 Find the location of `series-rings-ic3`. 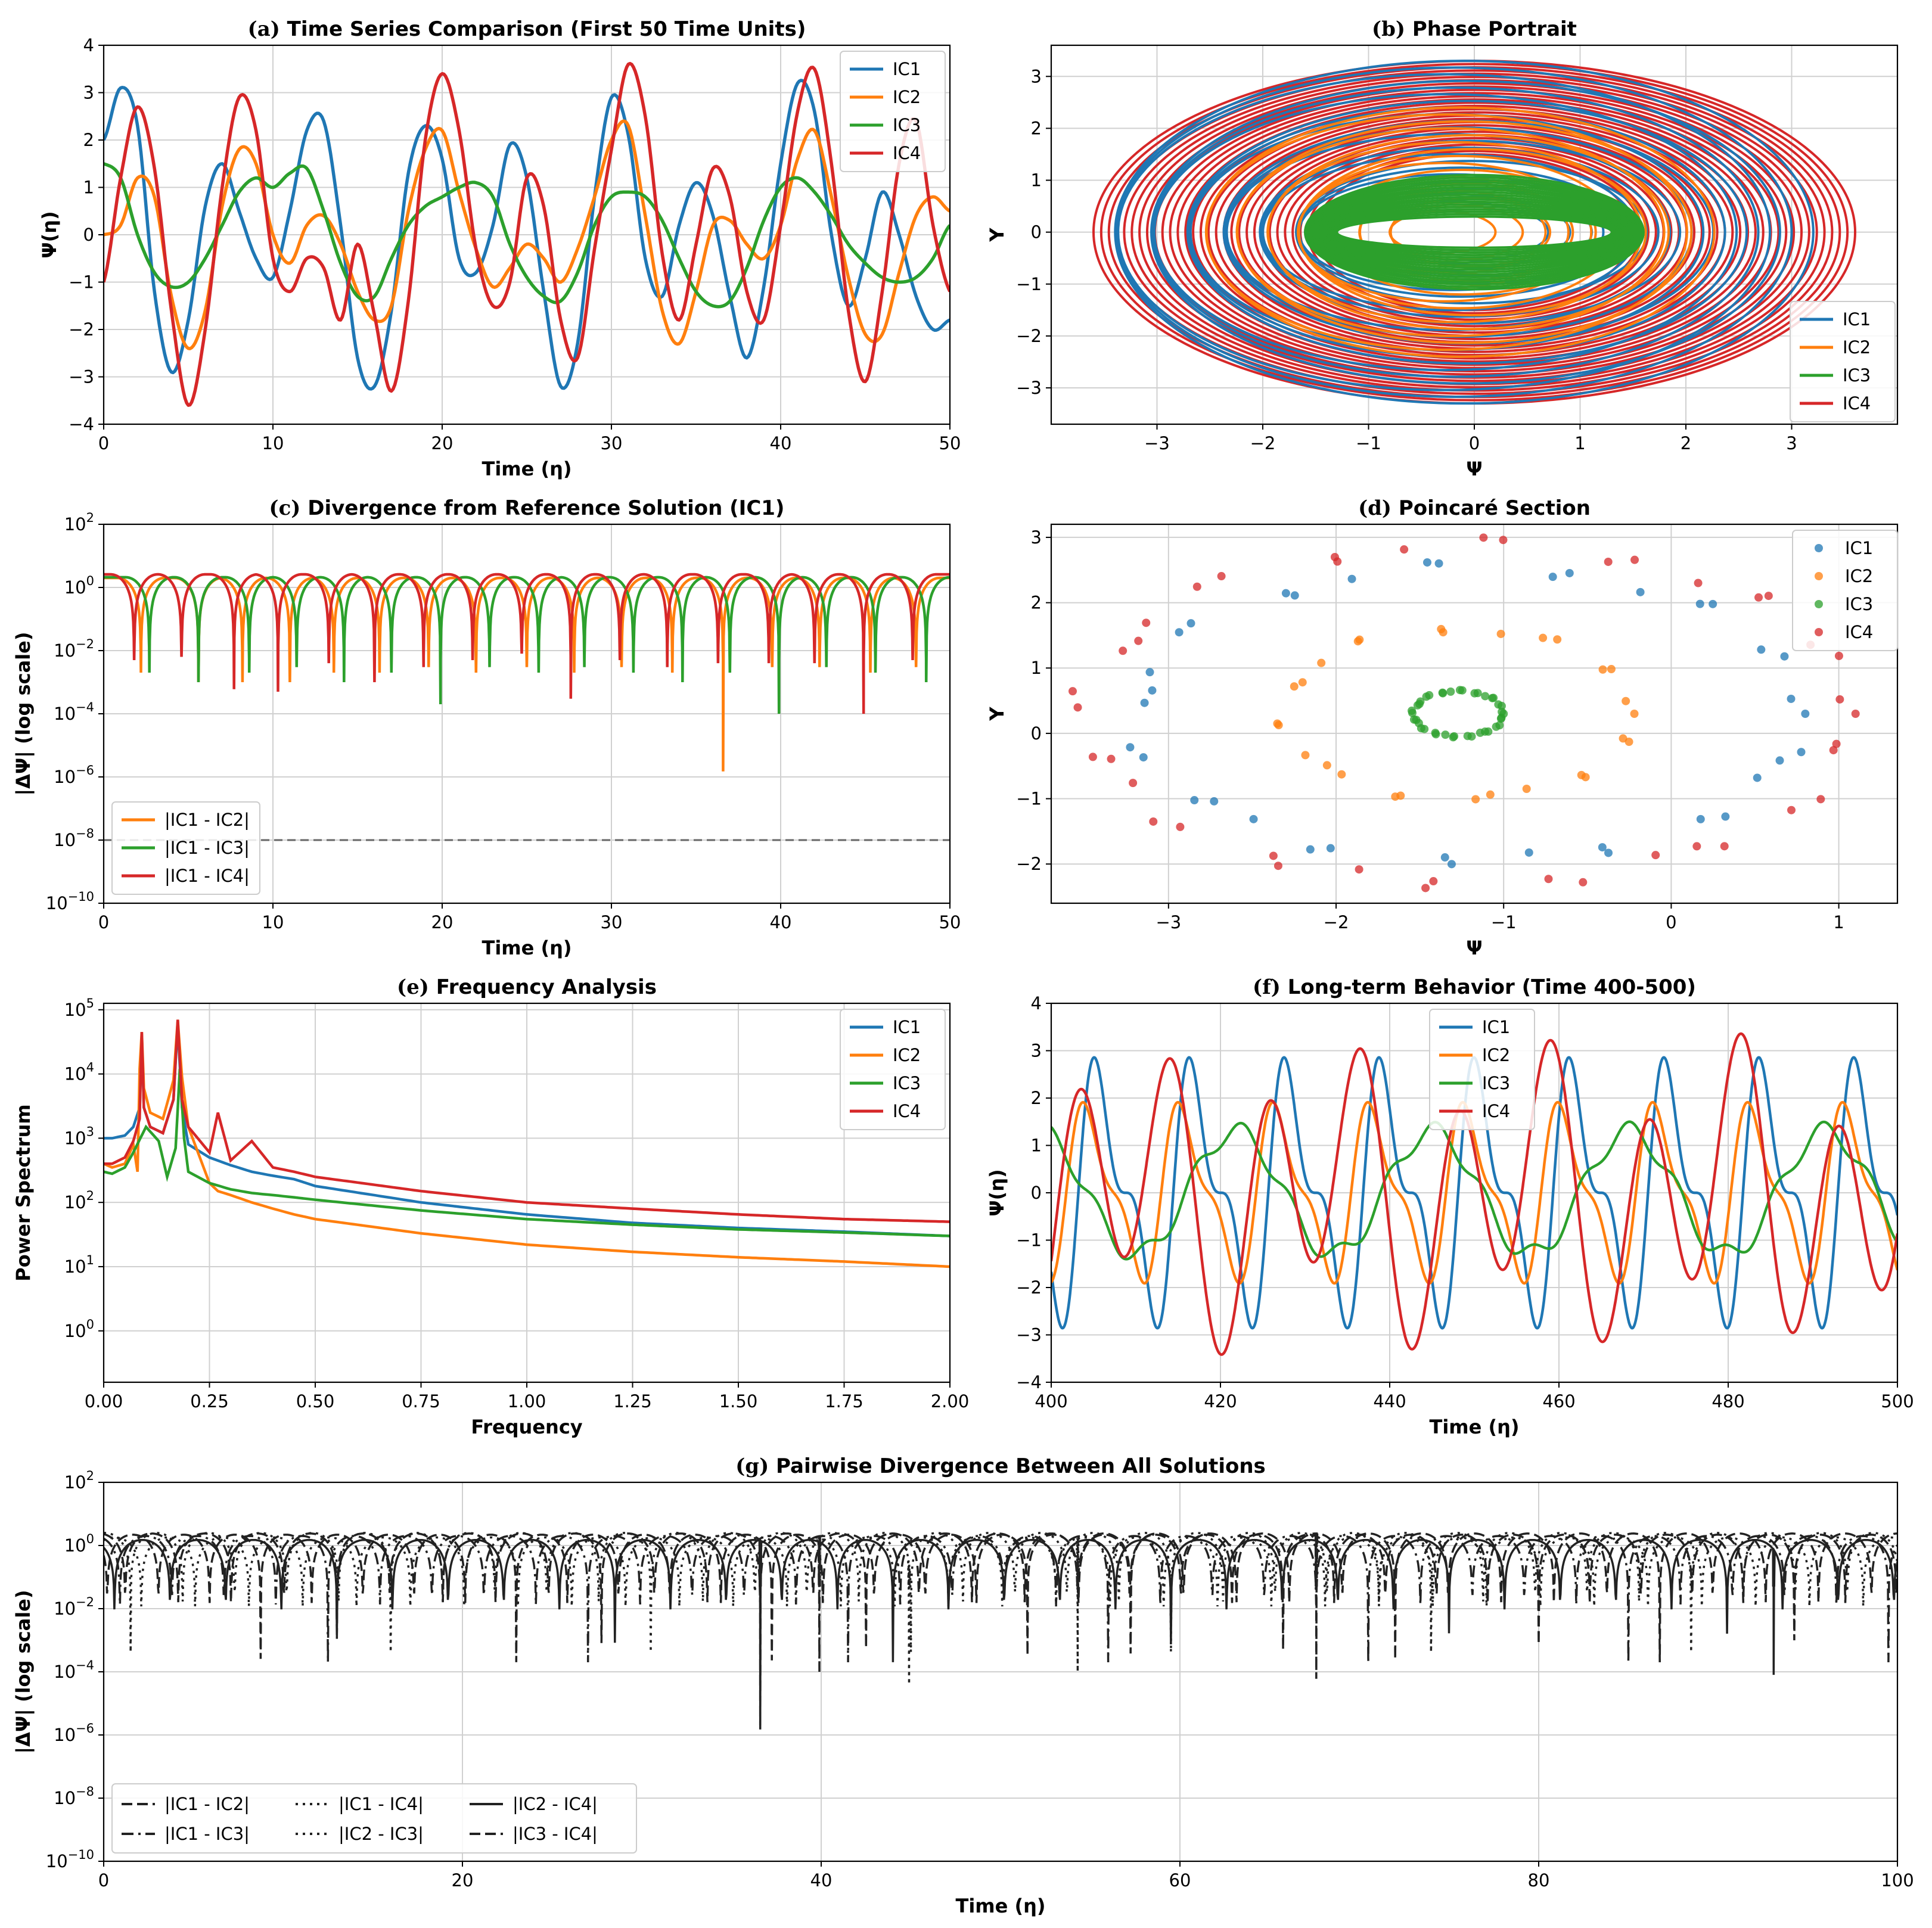

series-rings-ic3 is located at coordinates (1474, 232).